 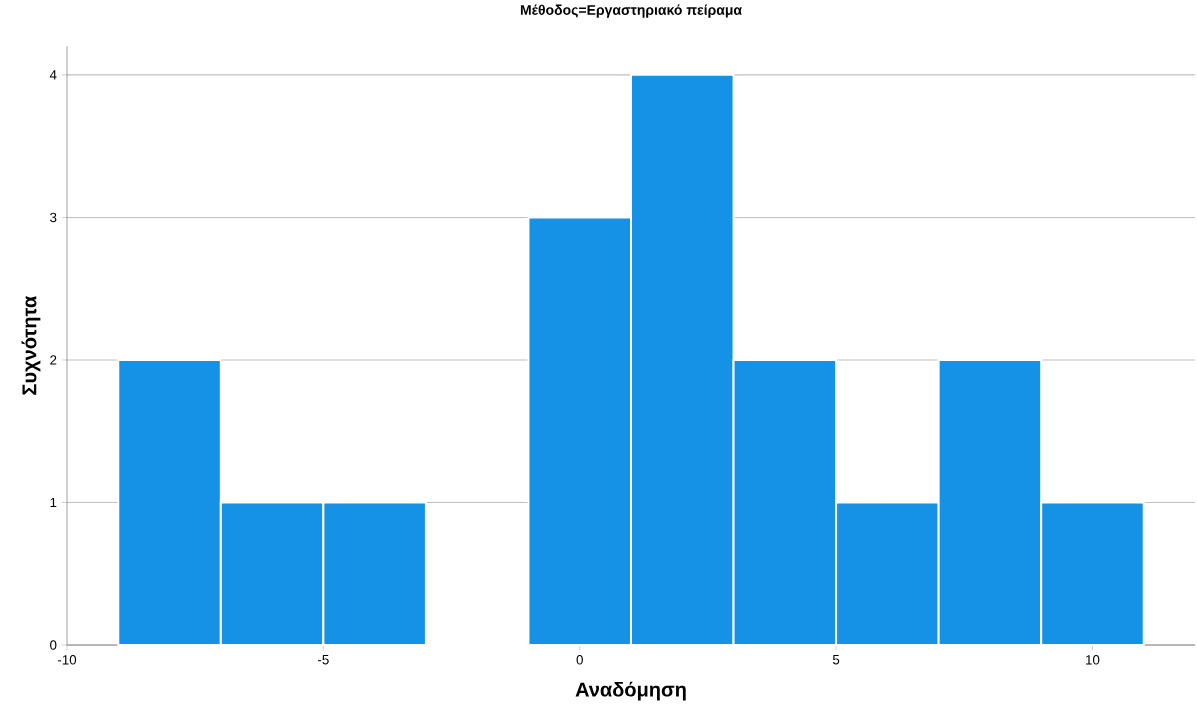 I want to click on y-tick-label: 0, so click(x=53, y=645).